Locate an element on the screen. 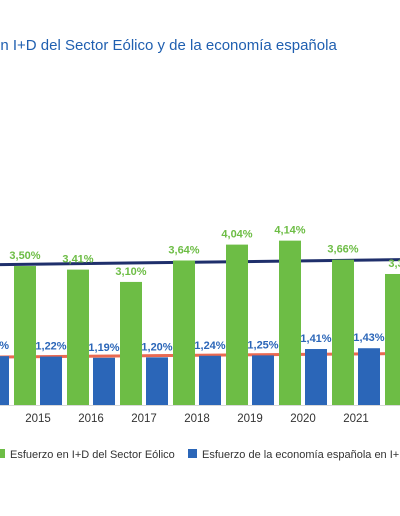  data-label-economia-4: 1,24% is located at coordinates (209, 346).